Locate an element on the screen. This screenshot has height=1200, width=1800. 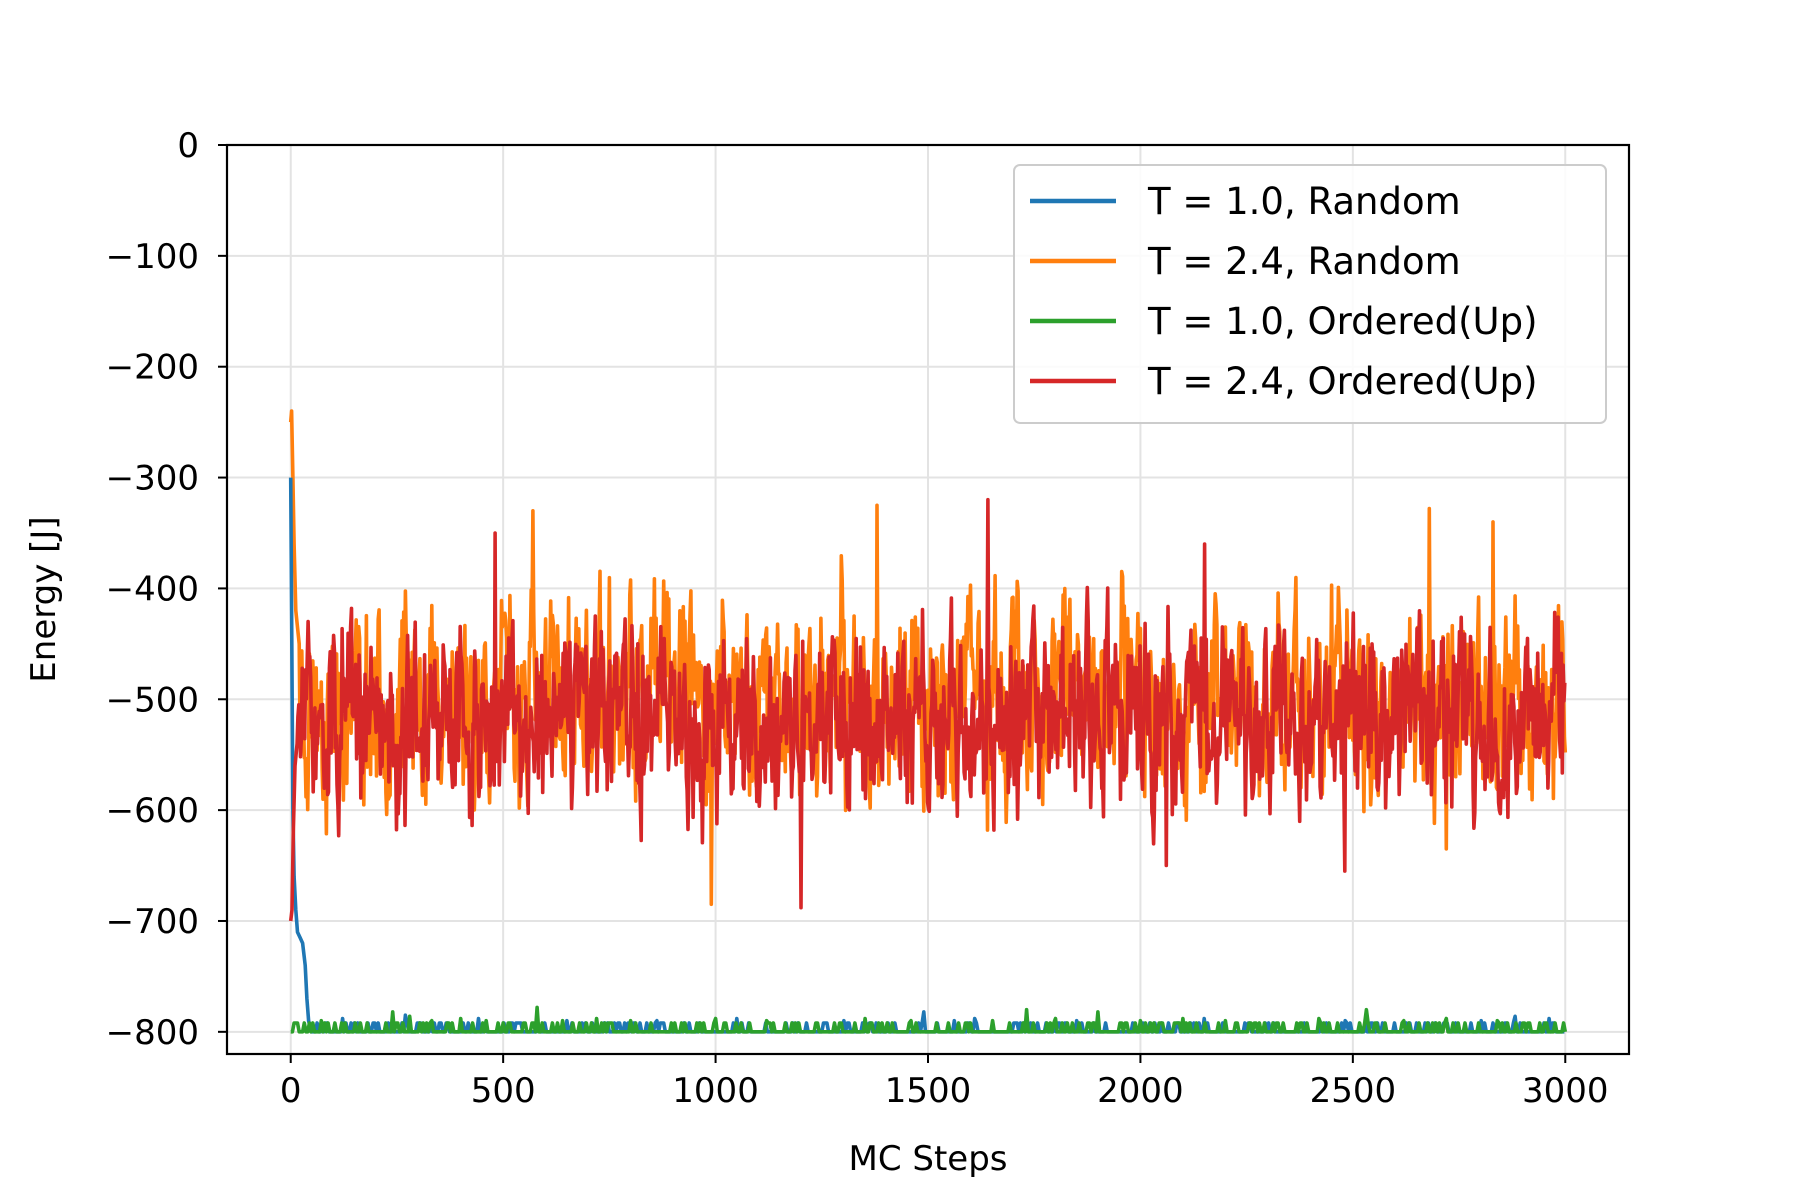
legend-entry-0: T = 1.0, Random is located at coordinates (1304, 201).